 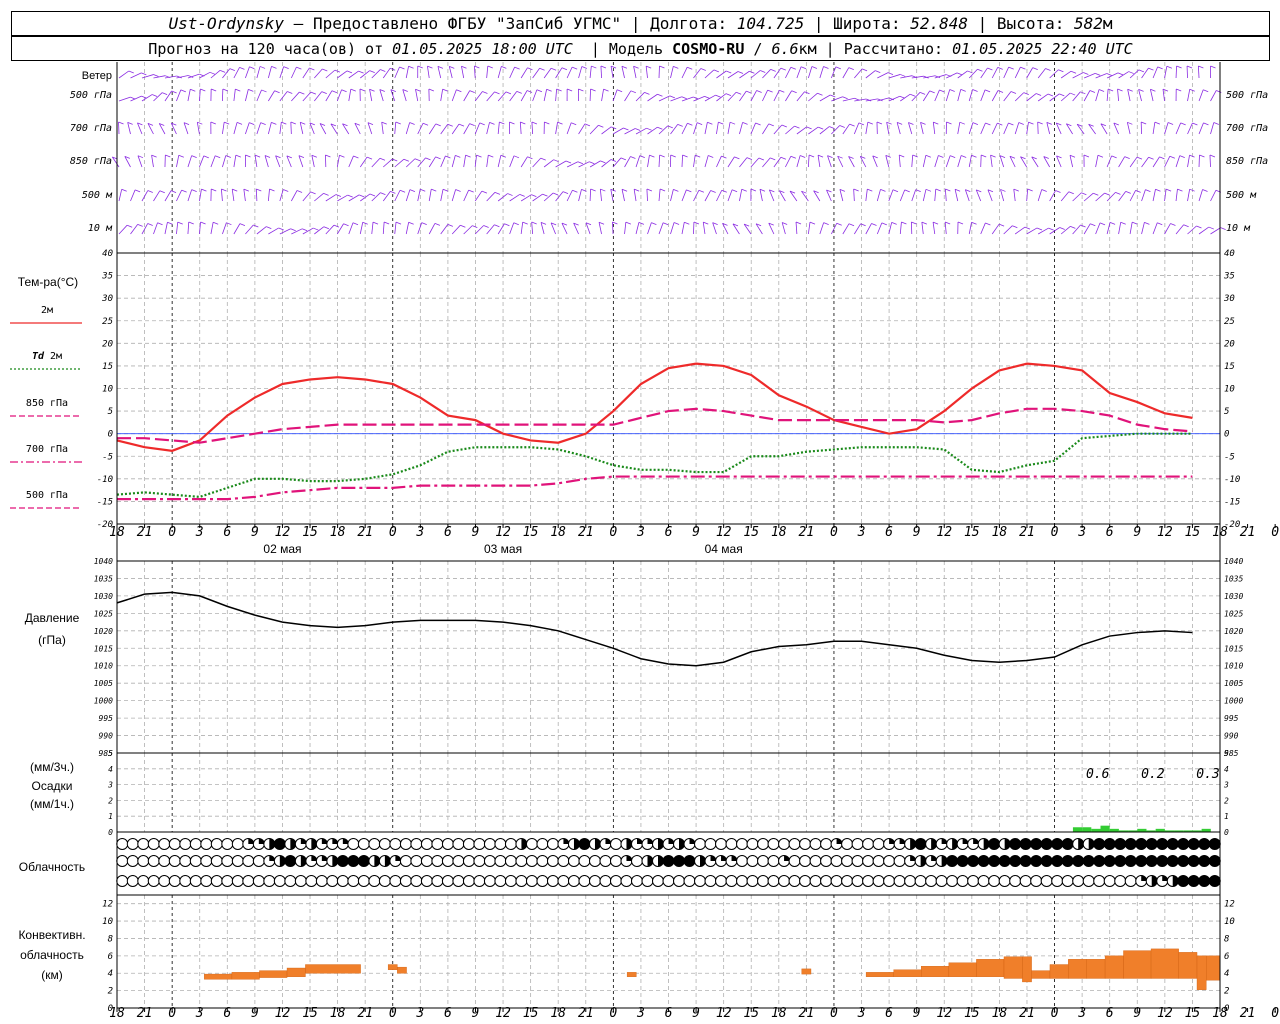 What do you see at coordinates (105, 480) in the screenshot?
I see `y-tick-label-left: -10` at bounding box center [105, 480].